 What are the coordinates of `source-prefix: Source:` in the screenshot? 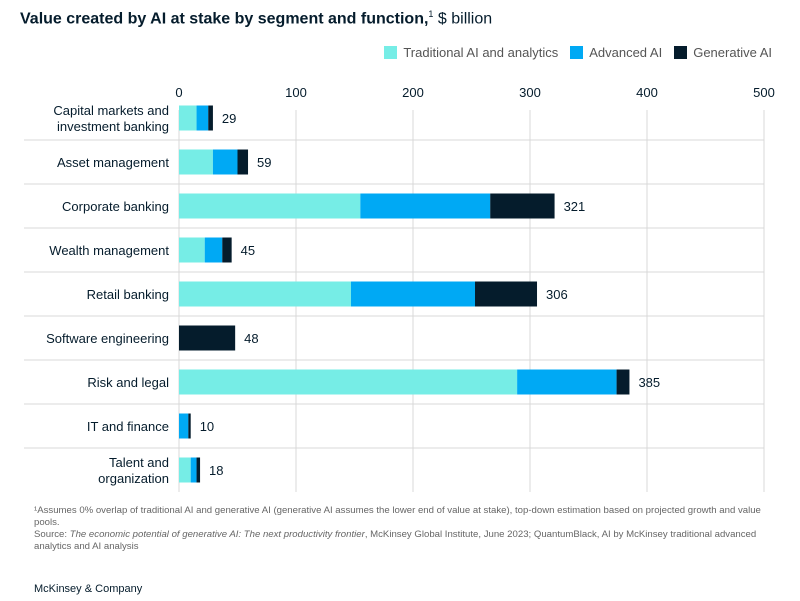 It's located at (52, 534).